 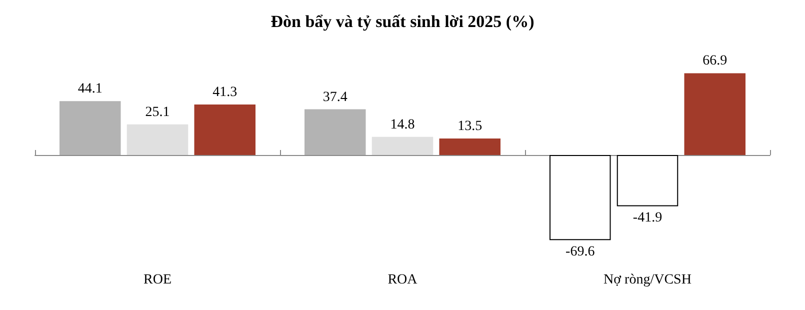 What do you see at coordinates (335, 97) in the screenshot?
I see `data-label: 37.4` at bounding box center [335, 97].